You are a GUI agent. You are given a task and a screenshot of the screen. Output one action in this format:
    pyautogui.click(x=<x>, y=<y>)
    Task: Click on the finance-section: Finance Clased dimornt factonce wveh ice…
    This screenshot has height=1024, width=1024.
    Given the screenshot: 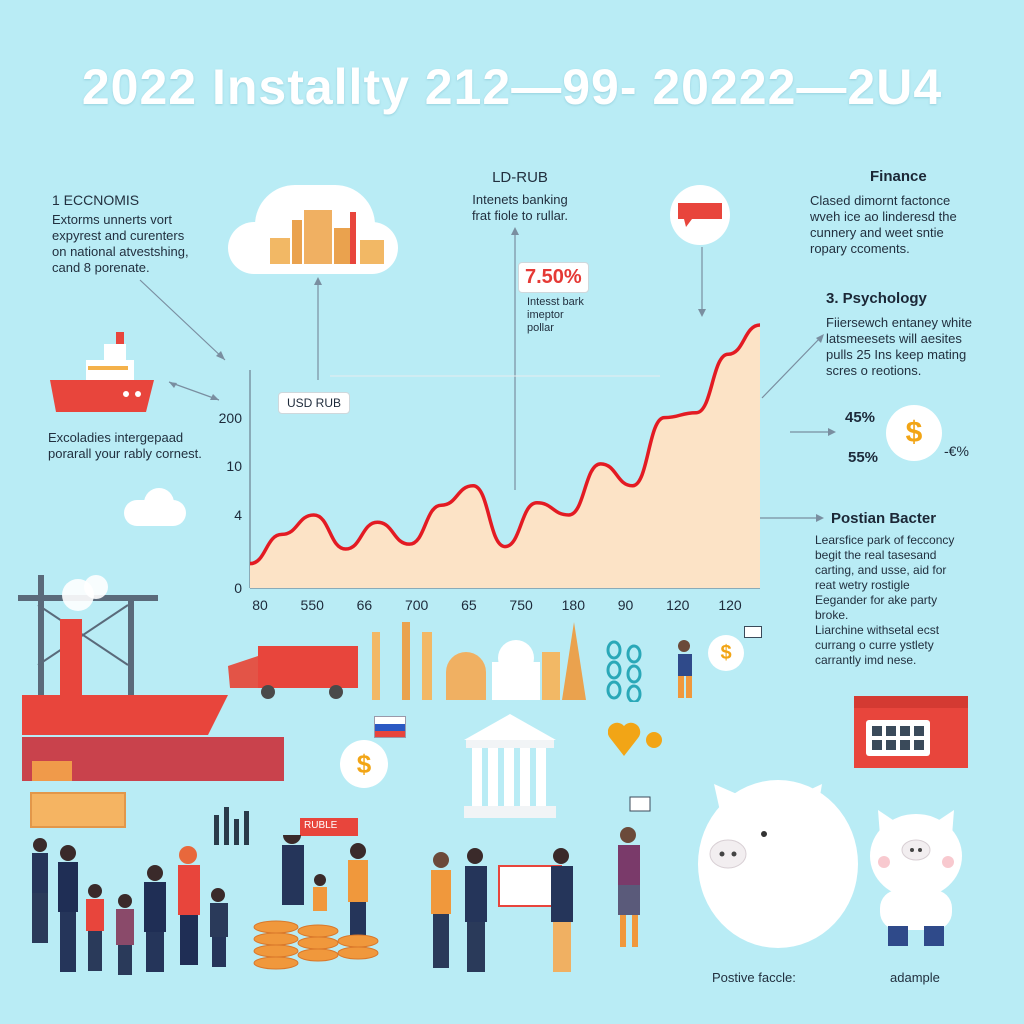 What is the action you would take?
    pyautogui.click(x=900, y=212)
    